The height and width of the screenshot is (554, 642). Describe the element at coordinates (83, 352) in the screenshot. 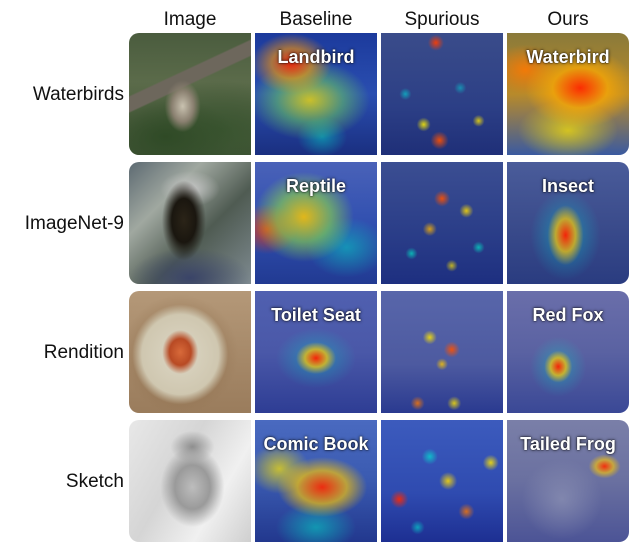

I see `row-label-rendition: Rendition` at that location.